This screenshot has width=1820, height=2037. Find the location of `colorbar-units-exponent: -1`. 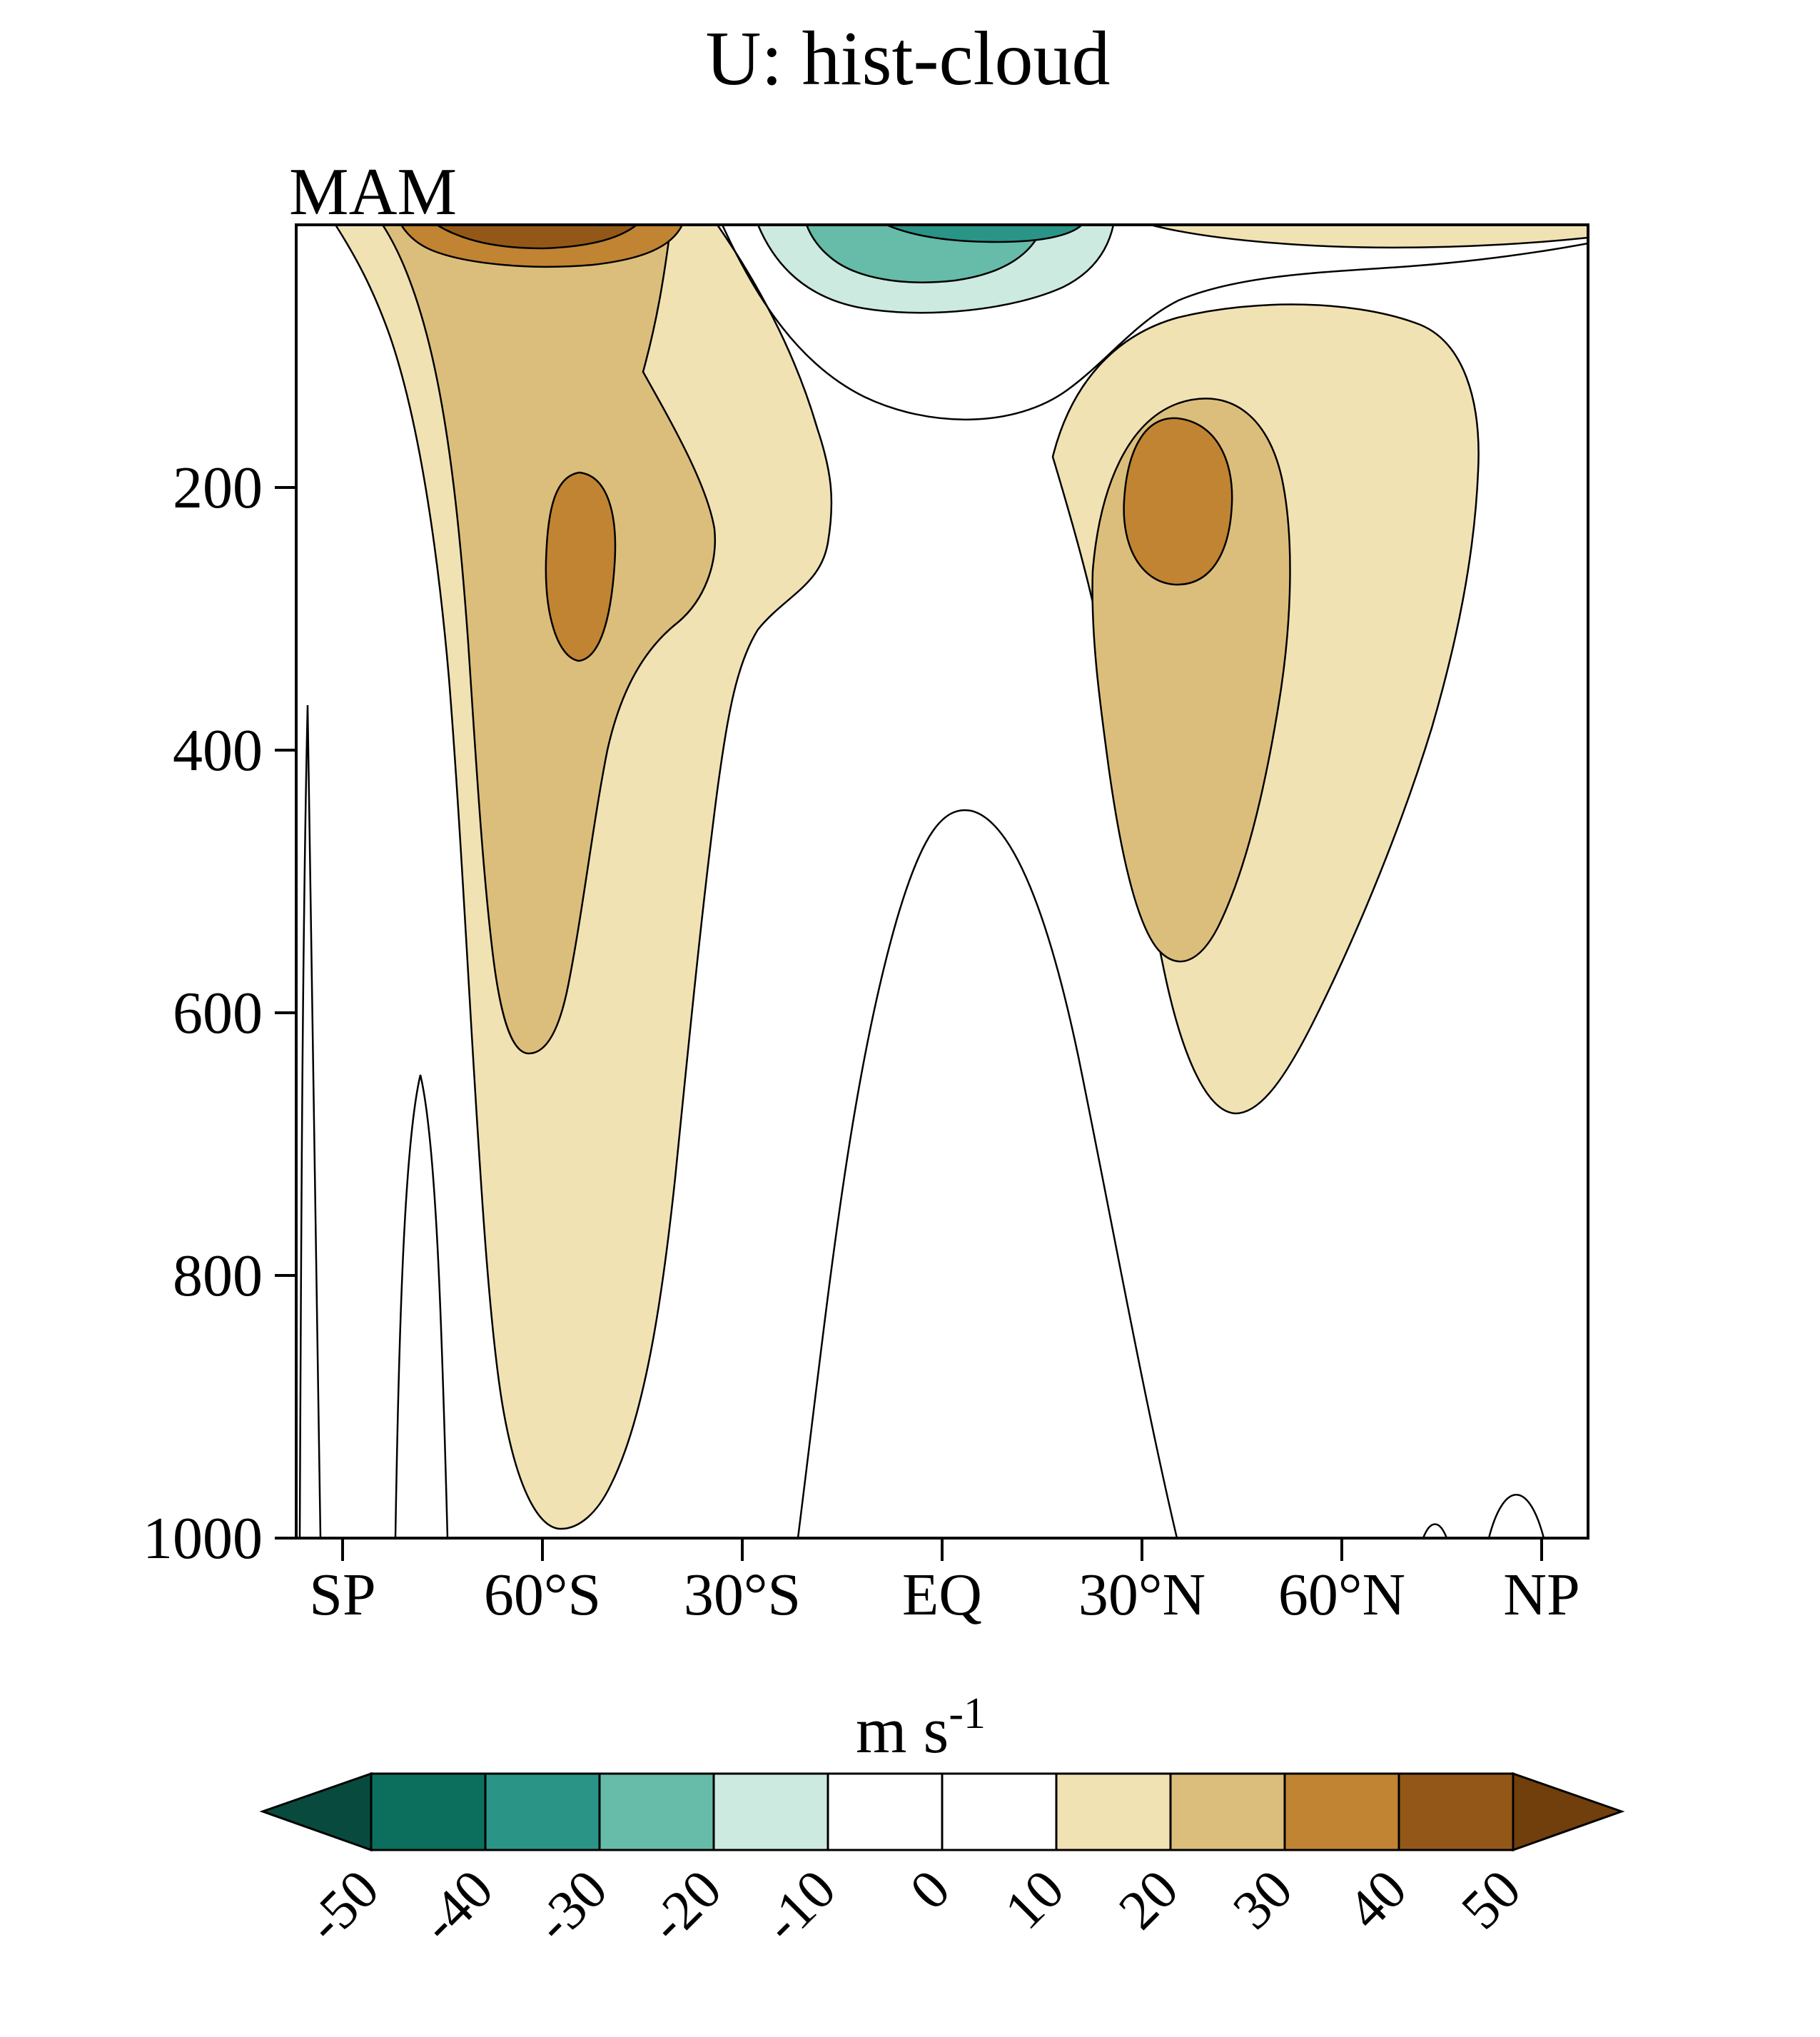

colorbar-units-exponent: -1 is located at coordinates (967, 1713).